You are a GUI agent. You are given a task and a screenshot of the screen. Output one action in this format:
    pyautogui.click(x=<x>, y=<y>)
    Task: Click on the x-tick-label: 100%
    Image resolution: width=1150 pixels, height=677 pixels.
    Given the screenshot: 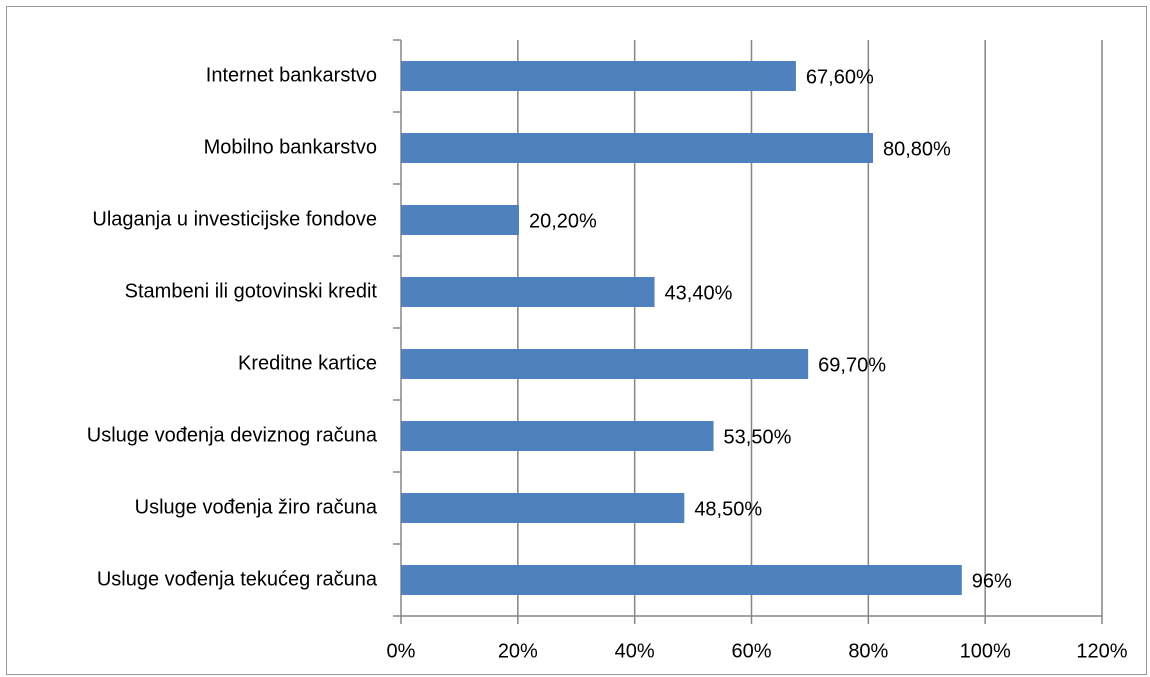 What is the action you would take?
    pyautogui.click(x=985, y=651)
    